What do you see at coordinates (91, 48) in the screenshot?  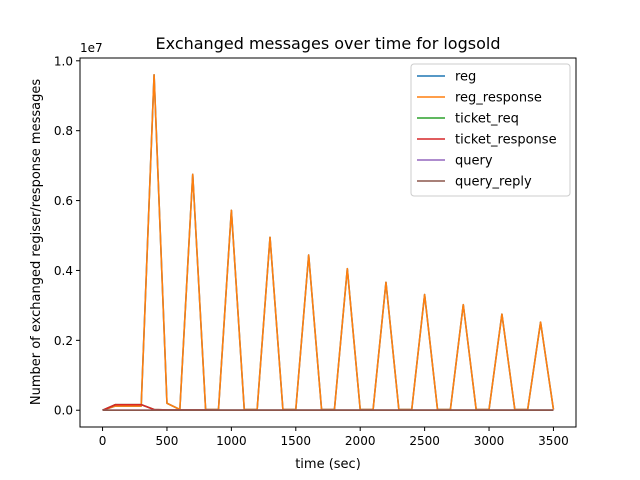 I see `y-offset-label: 1e7` at bounding box center [91, 48].